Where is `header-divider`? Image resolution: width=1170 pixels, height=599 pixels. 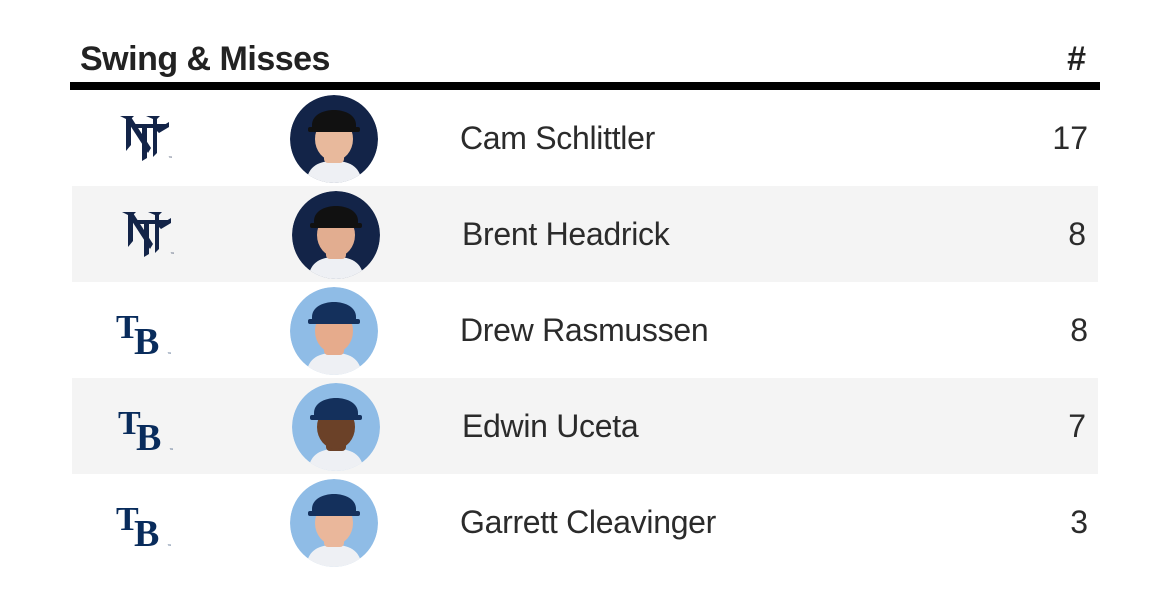
header-divider is located at coordinates (585, 86).